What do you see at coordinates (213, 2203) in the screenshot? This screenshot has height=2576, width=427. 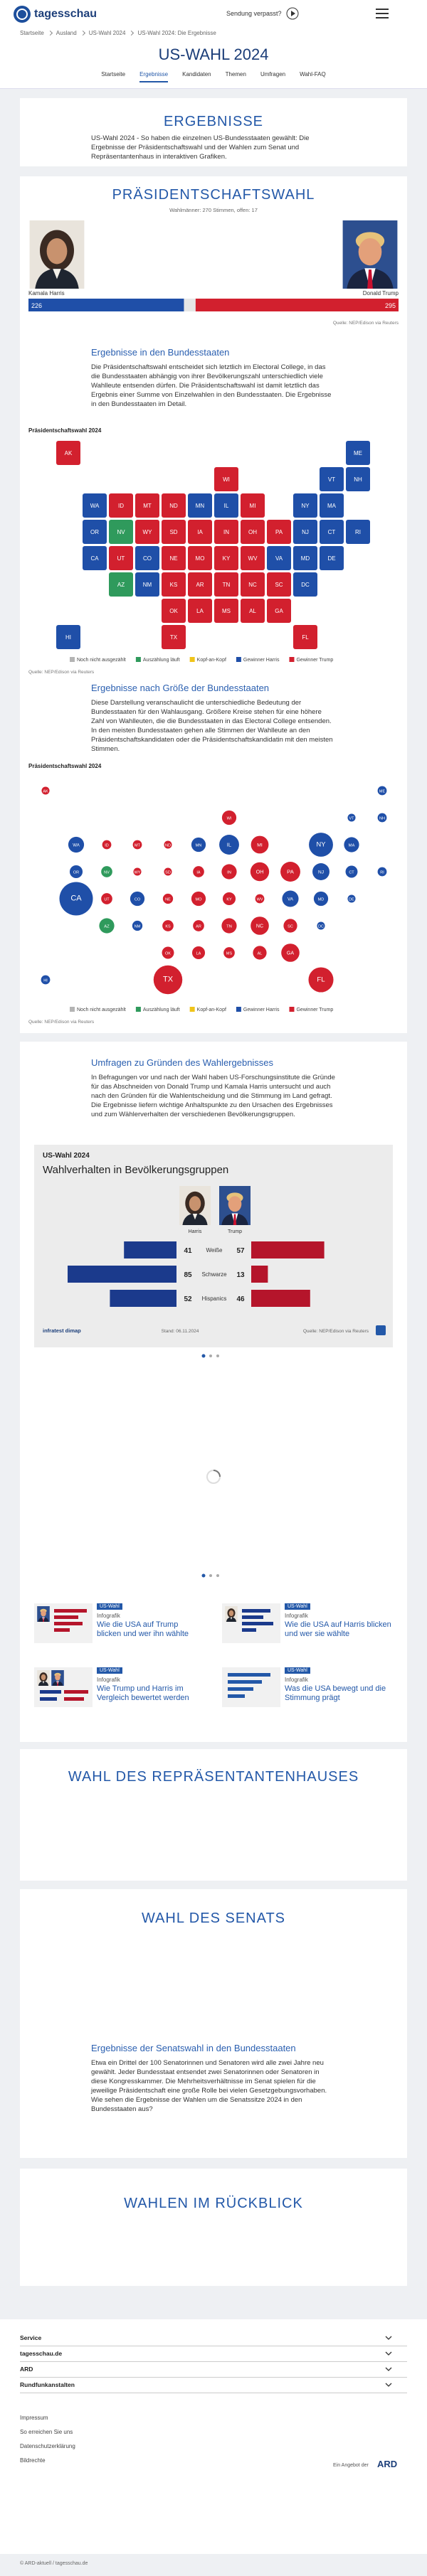 I see `section-heading: WAHLEN IM RÜCKBLICK` at bounding box center [213, 2203].